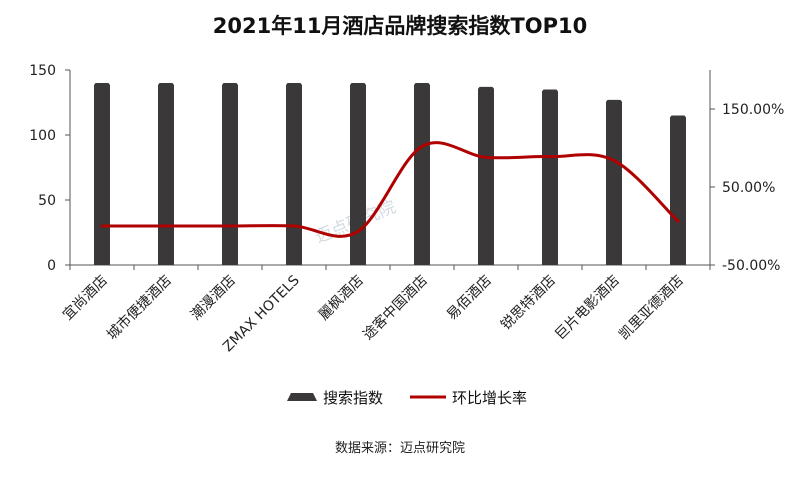  Describe the element at coordinates (400, 448) in the screenshot. I see `source-note: 数据来源：迈点研究院` at that location.